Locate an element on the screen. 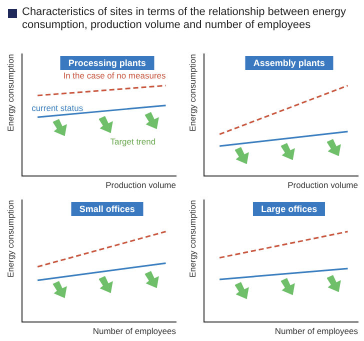 The width and height of the screenshot is (364, 341). chart-title: Large offices is located at coordinates (289, 209).